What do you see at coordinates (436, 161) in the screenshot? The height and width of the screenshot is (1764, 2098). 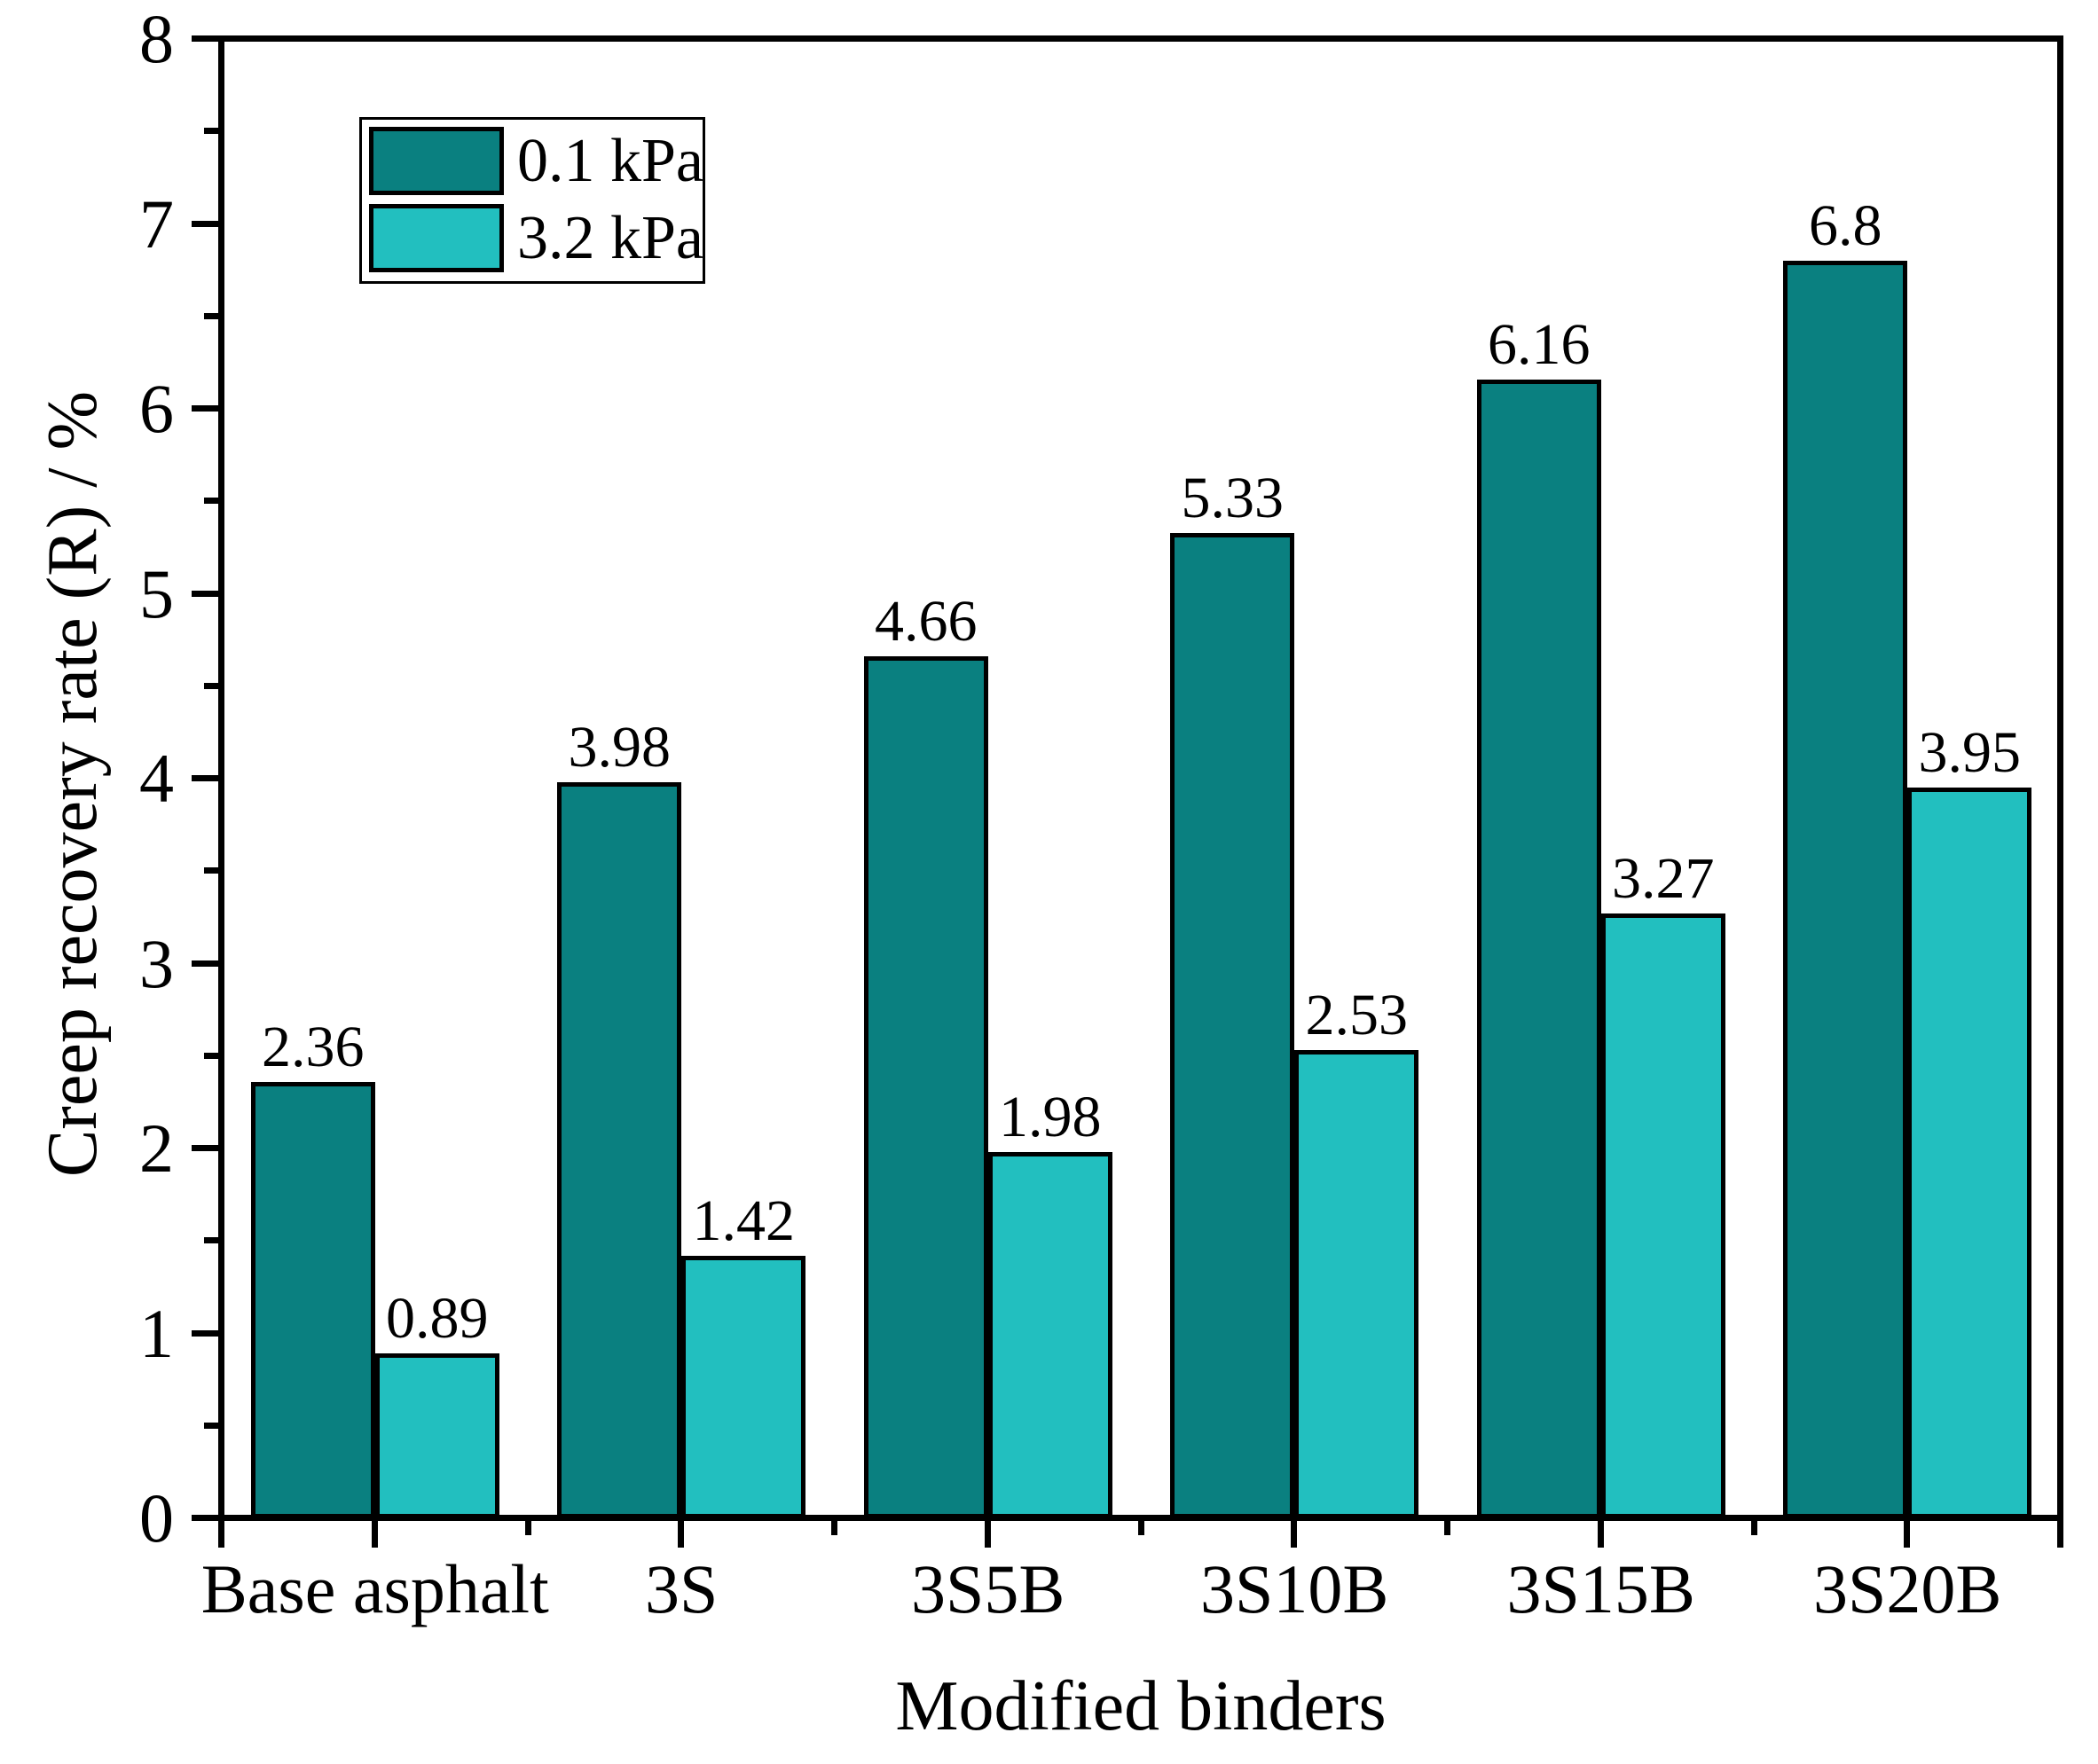 I see `legend-swatch-0.1-kPa` at bounding box center [436, 161].